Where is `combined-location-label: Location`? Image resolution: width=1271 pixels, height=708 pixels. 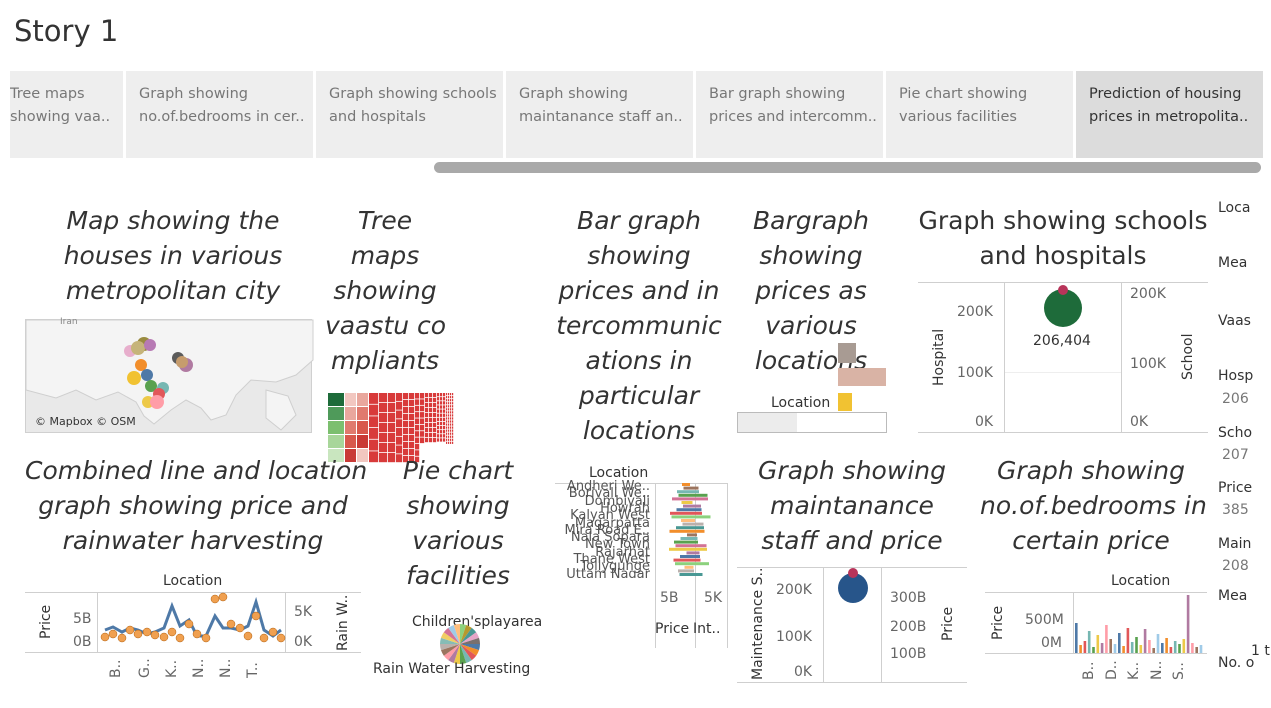
combined-location-label: Location is located at coordinates (193, 581).